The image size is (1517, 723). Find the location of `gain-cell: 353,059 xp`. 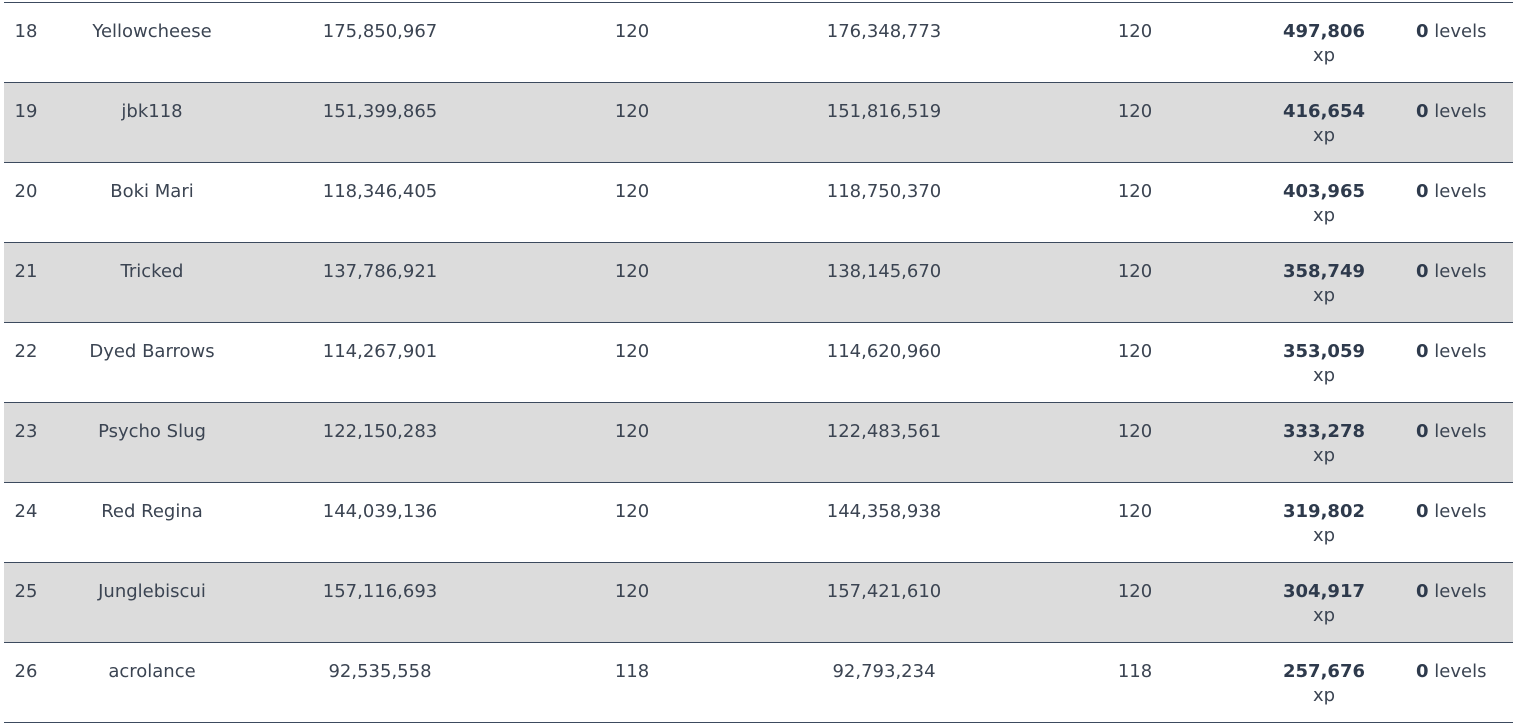

gain-cell: 353,059 xp is located at coordinates (1324, 364).